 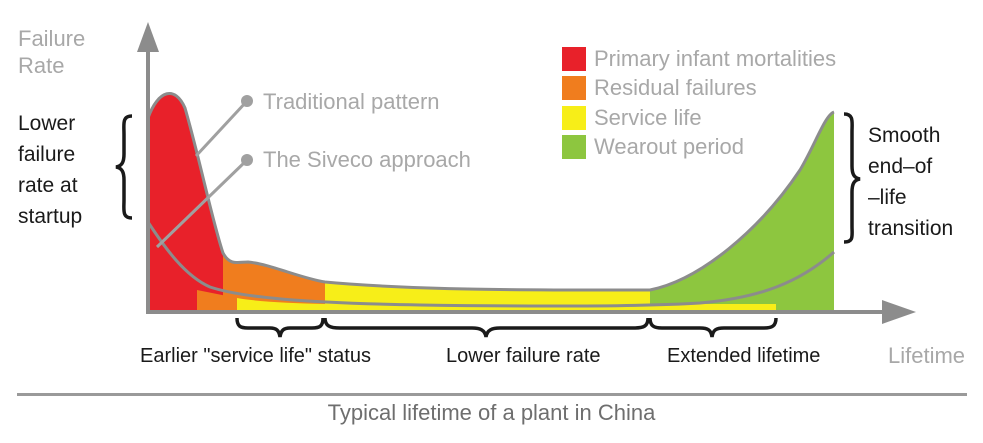 What do you see at coordinates (148, 37) in the screenshot?
I see `y-axis-arrowhead` at bounding box center [148, 37].